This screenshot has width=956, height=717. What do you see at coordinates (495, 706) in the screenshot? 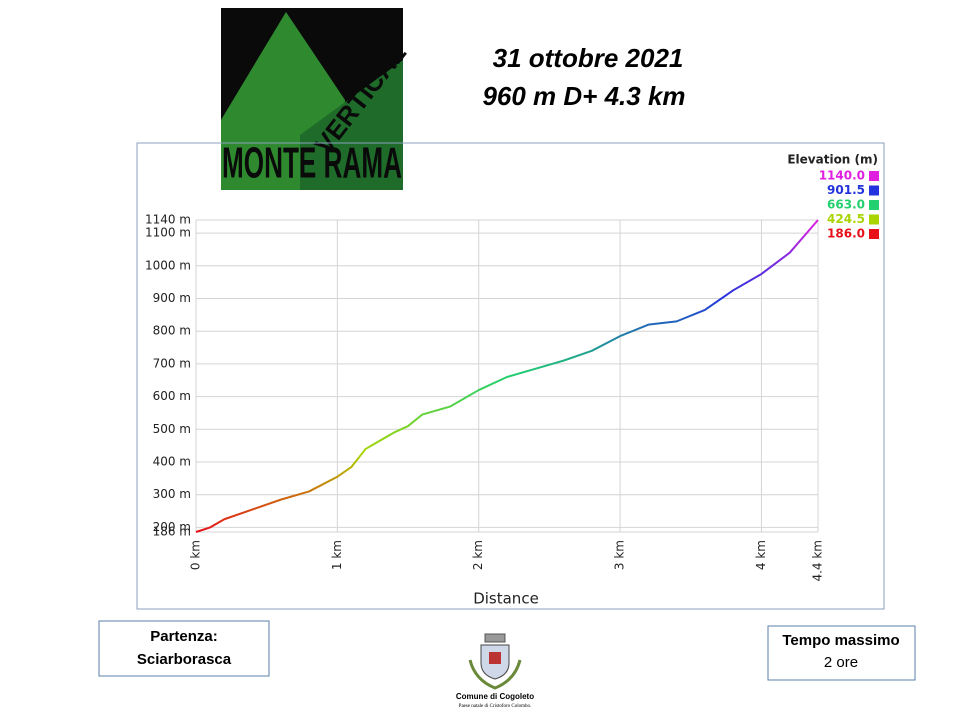
I see `crest-motto: Paese natale di Cristoforo Colombo.` at bounding box center [495, 706].